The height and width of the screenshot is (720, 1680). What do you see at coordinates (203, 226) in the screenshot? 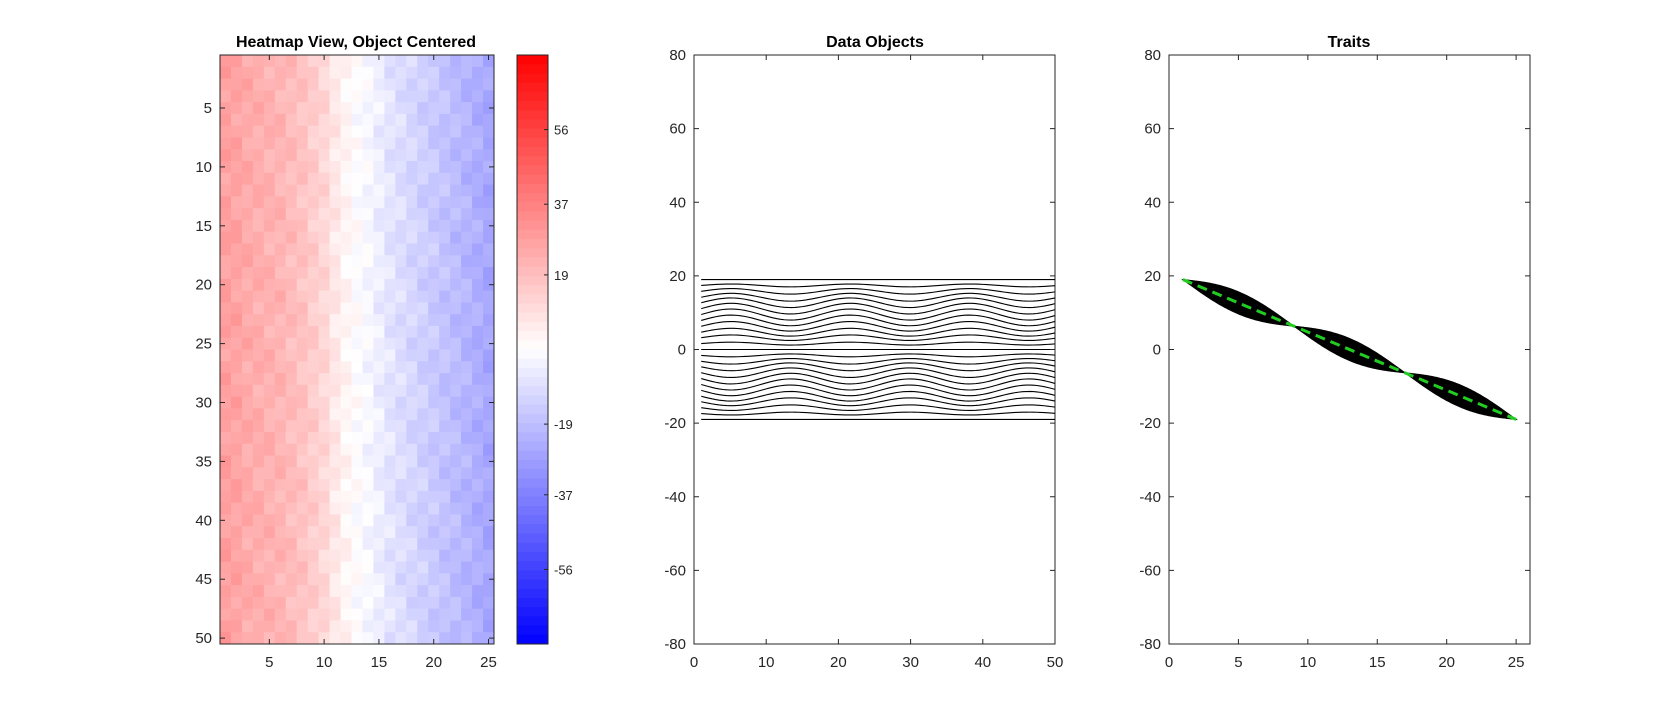
I see `y-tick-label: 15` at bounding box center [203, 226].